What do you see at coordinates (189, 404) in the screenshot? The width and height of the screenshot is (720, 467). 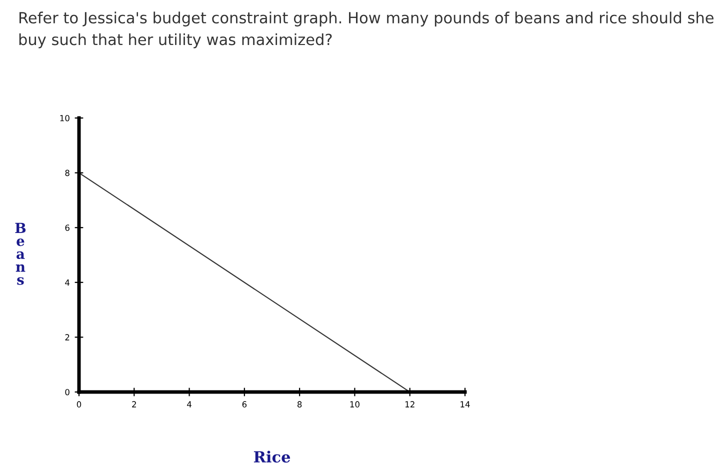 I see `x-tick-label: 4` at bounding box center [189, 404].